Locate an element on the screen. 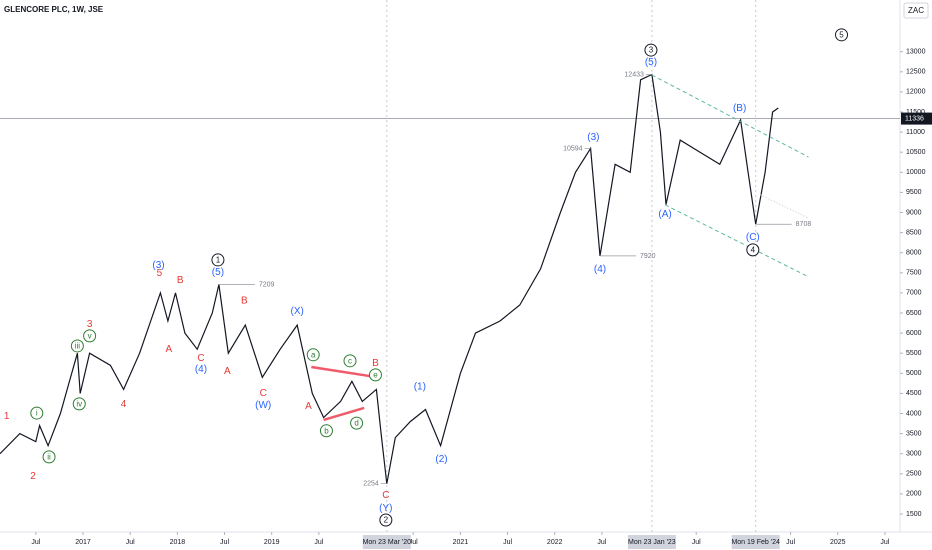  x-tick-label: 2018 is located at coordinates (178, 542).